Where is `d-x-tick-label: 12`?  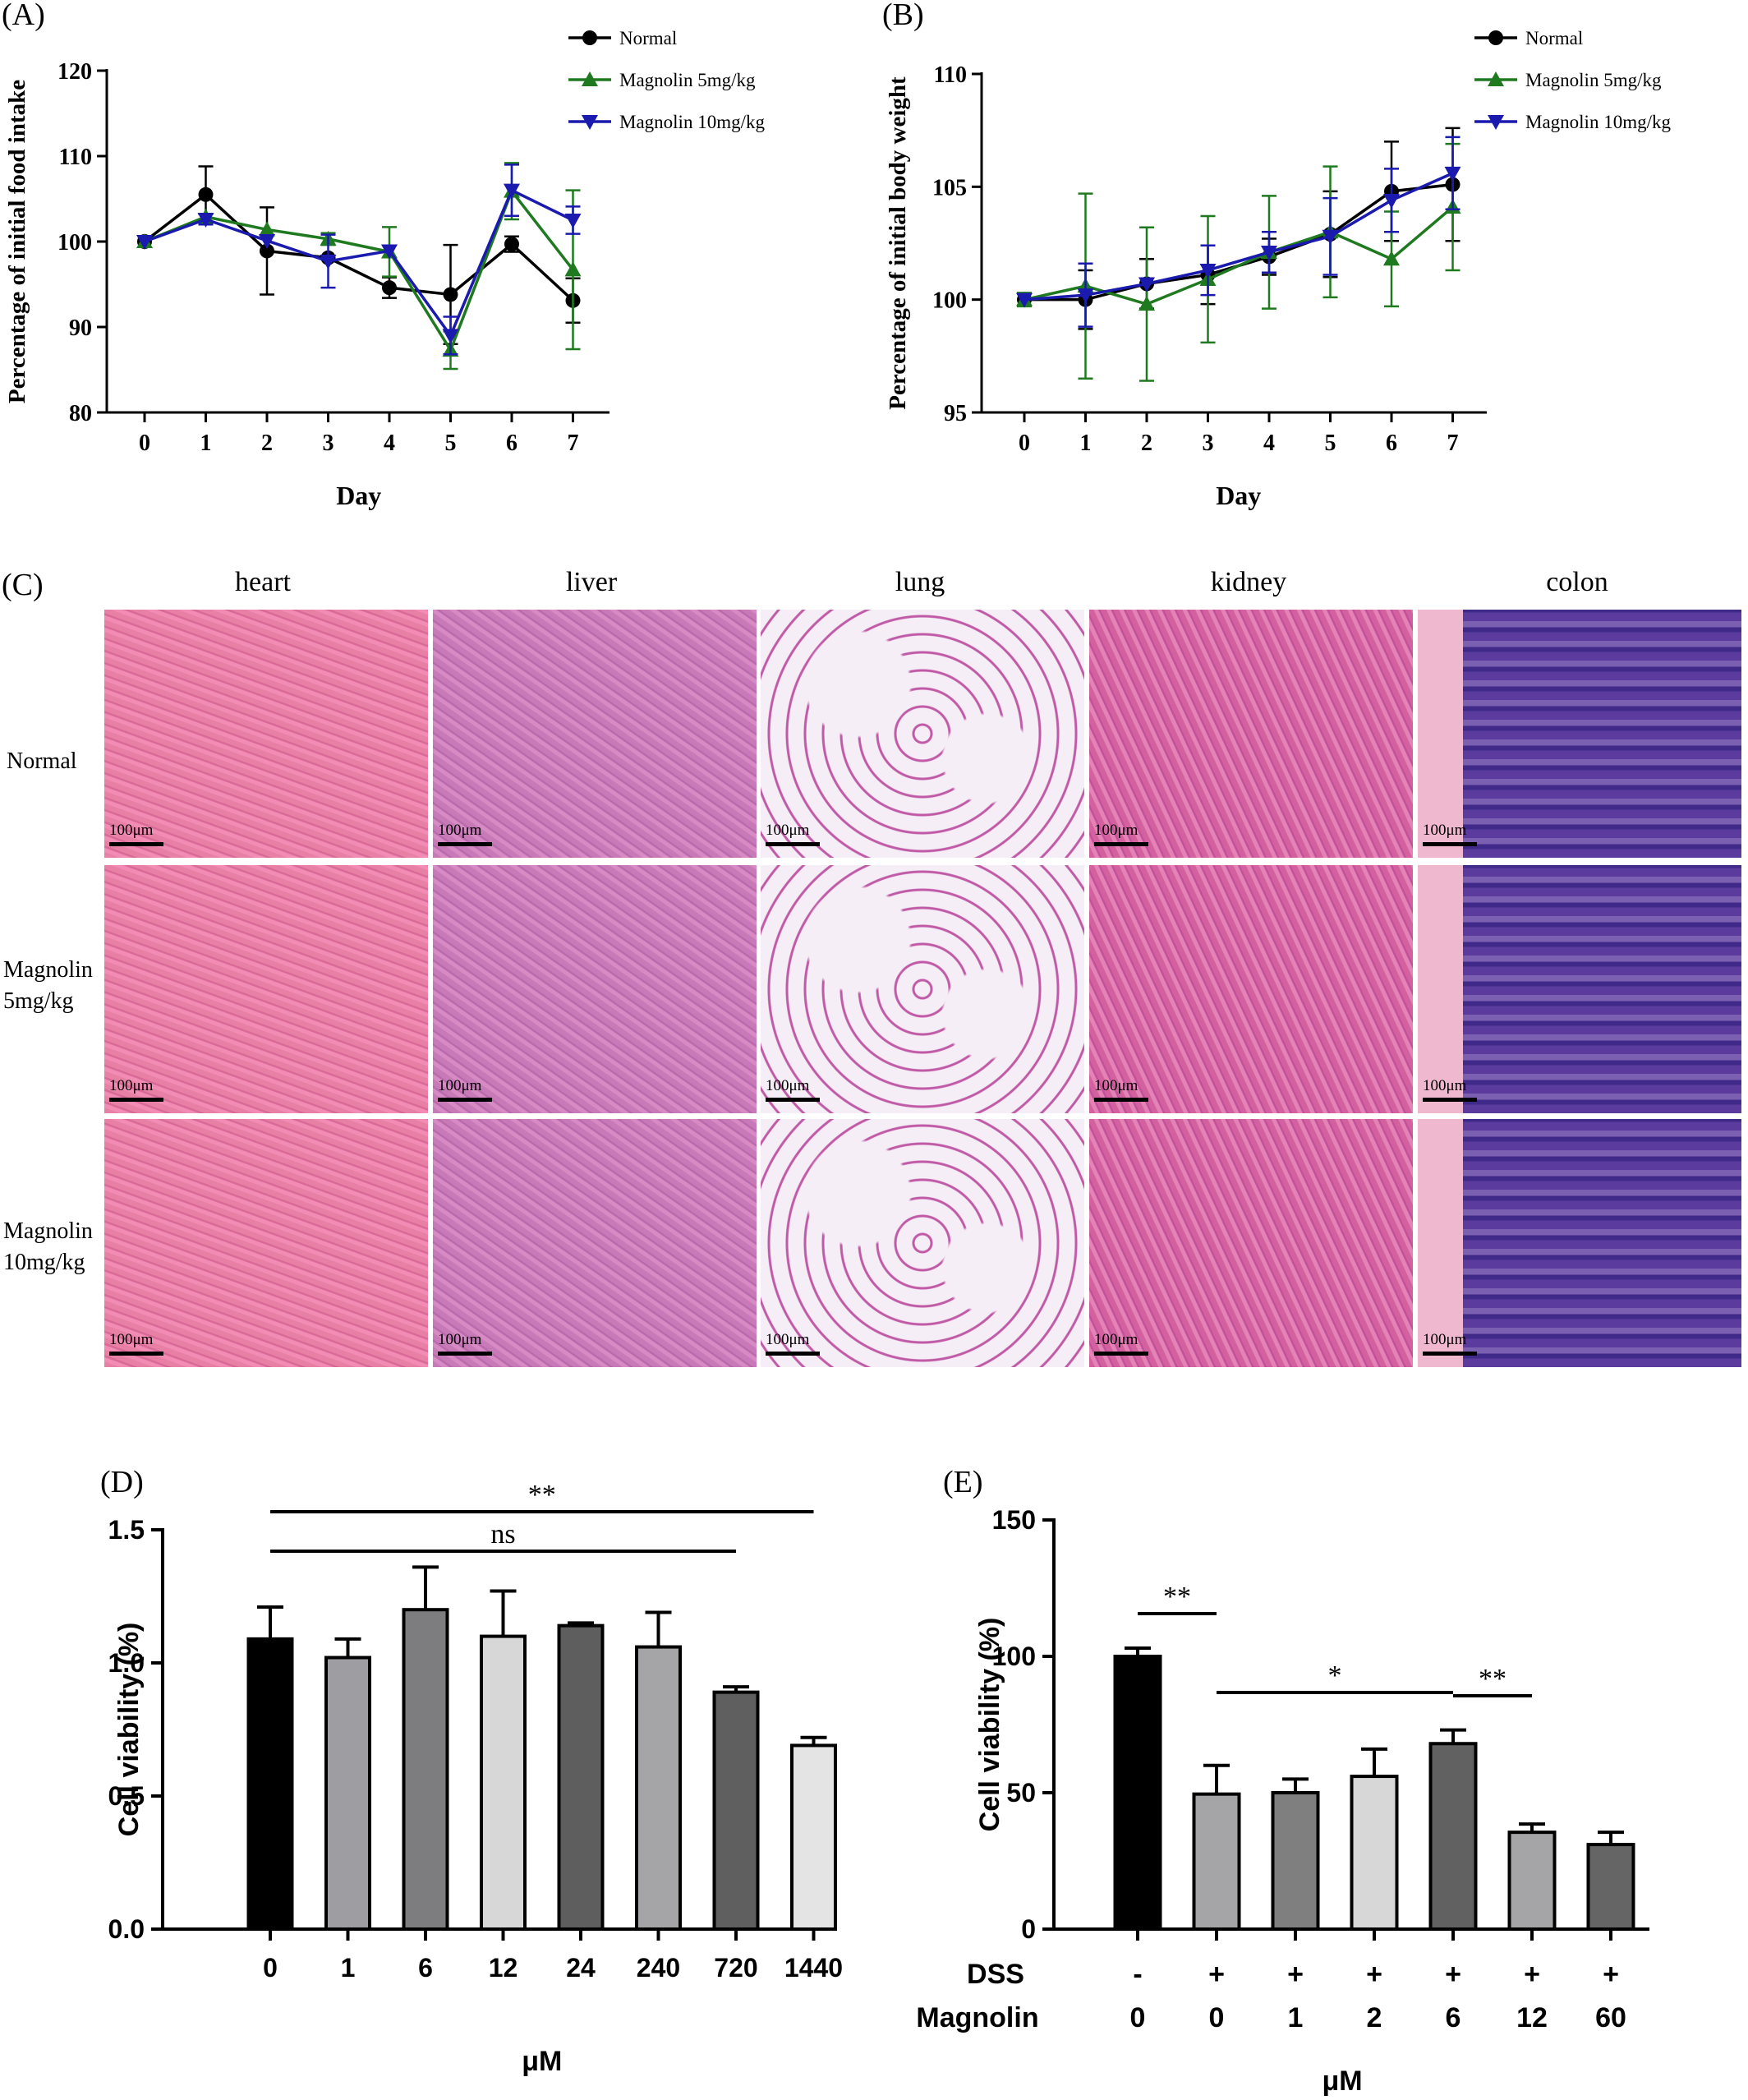
d-x-tick-label: 12 is located at coordinates (504, 1968).